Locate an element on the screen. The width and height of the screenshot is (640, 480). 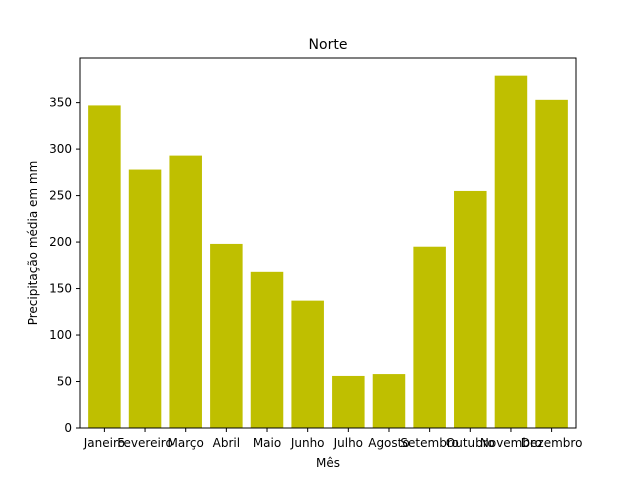
y-axis-label: Precipitação média em mm is located at coordinates (33, 243).